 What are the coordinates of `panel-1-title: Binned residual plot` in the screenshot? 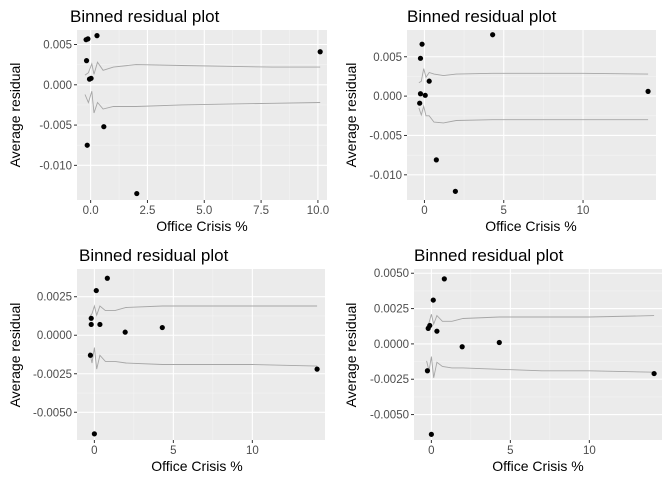 It's located at (145, 16).